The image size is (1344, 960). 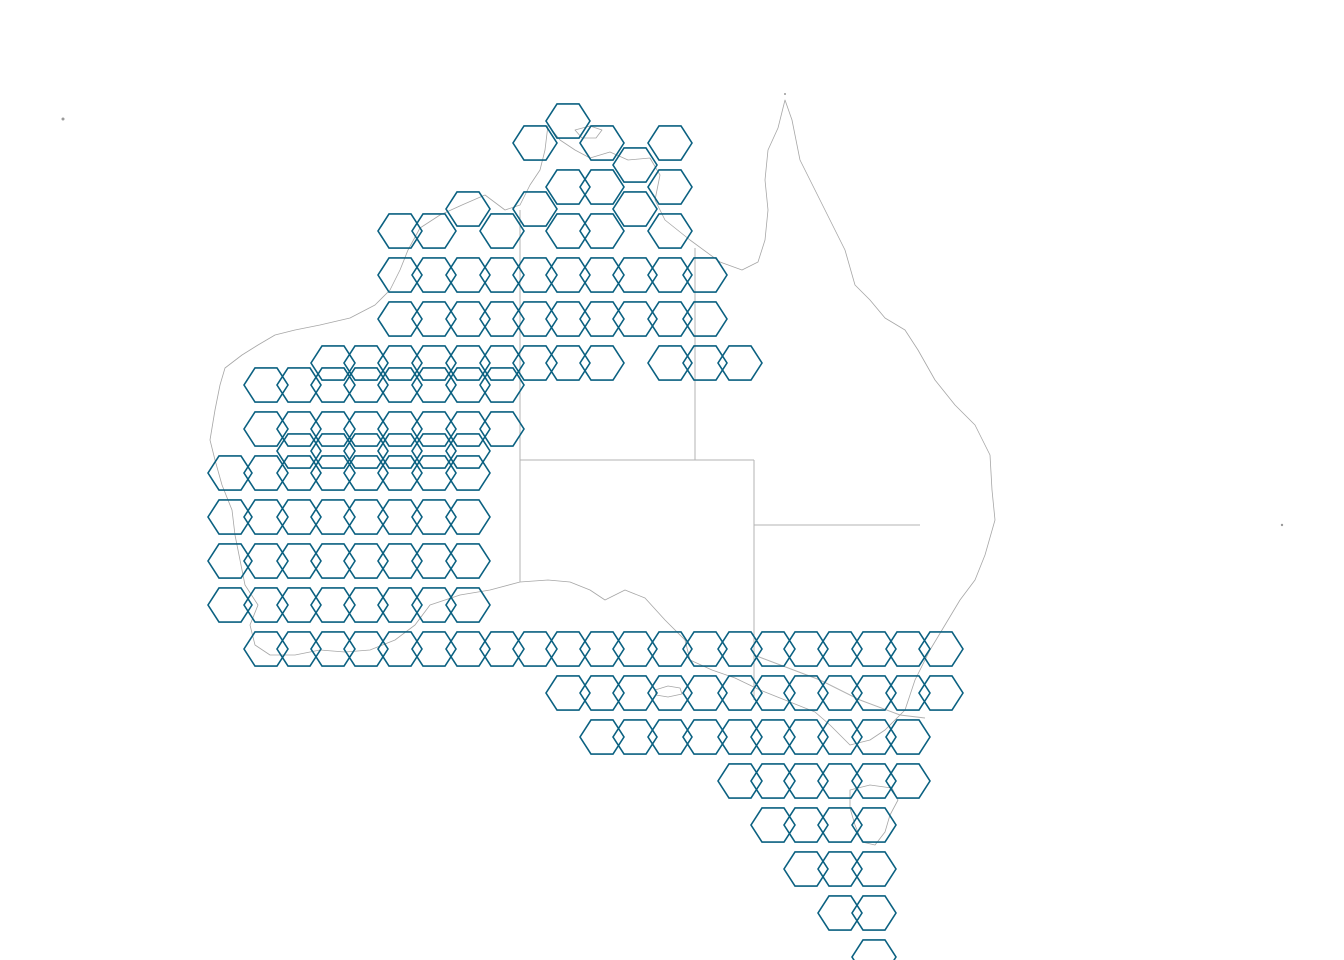 I want to click on nsw-vic-border, so click(x=839, y=686).